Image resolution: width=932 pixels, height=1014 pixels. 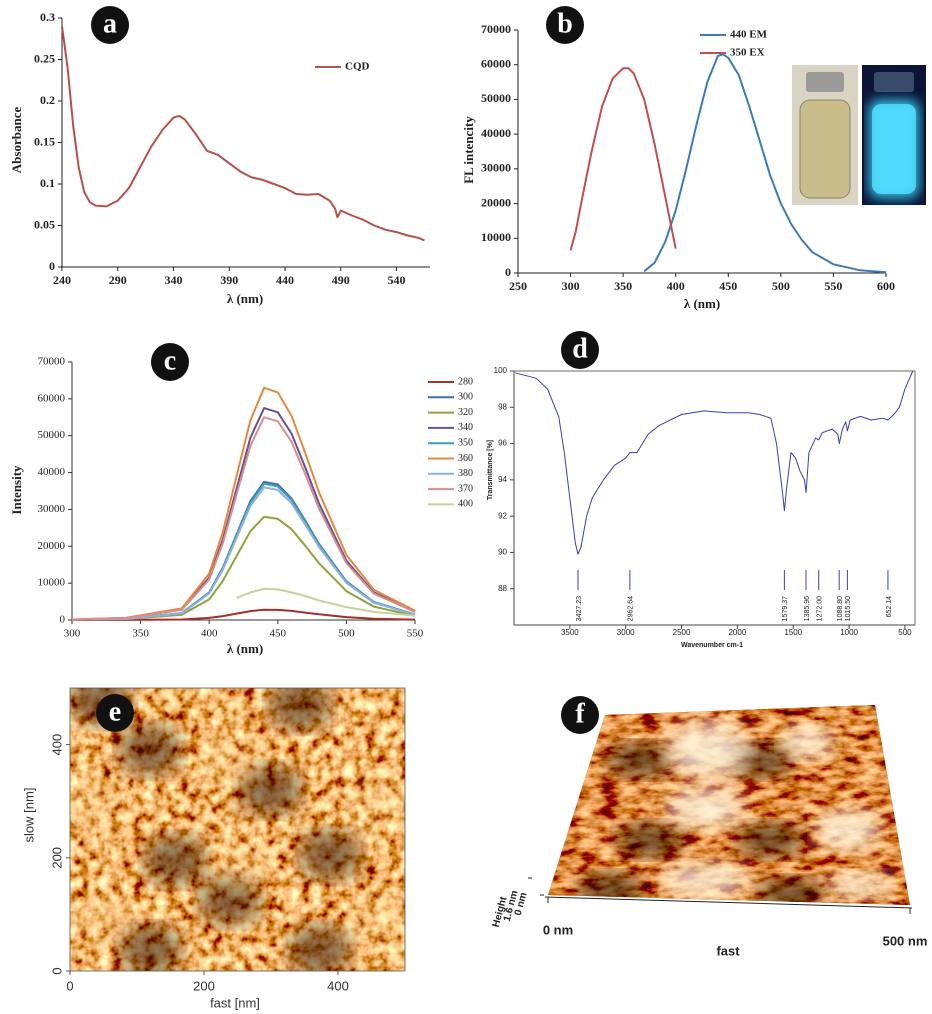 What do you see at coordinates (490, 470) in the screenshot?
I see `y-axis-title: Transmittance [%]` at bounding box center [490, 470].